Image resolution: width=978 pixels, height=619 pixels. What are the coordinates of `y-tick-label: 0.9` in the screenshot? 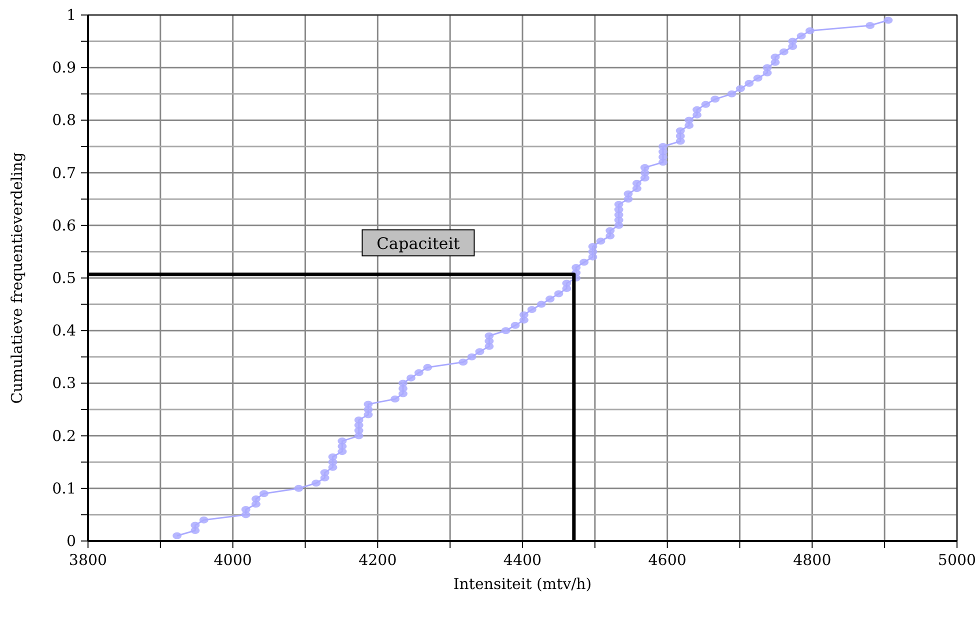 It's located at (64, 67).